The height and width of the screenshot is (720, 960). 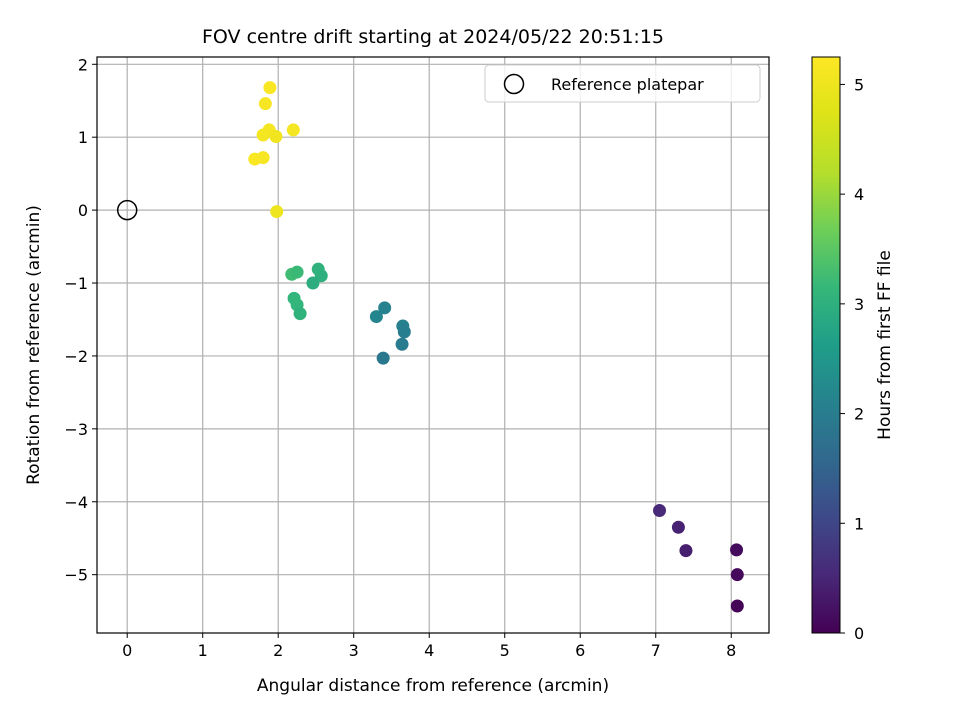 What do you see at coordinates (429, 650) in the screenshot?
I see `x-tick-label: 4` at bounding box center [429, 650].